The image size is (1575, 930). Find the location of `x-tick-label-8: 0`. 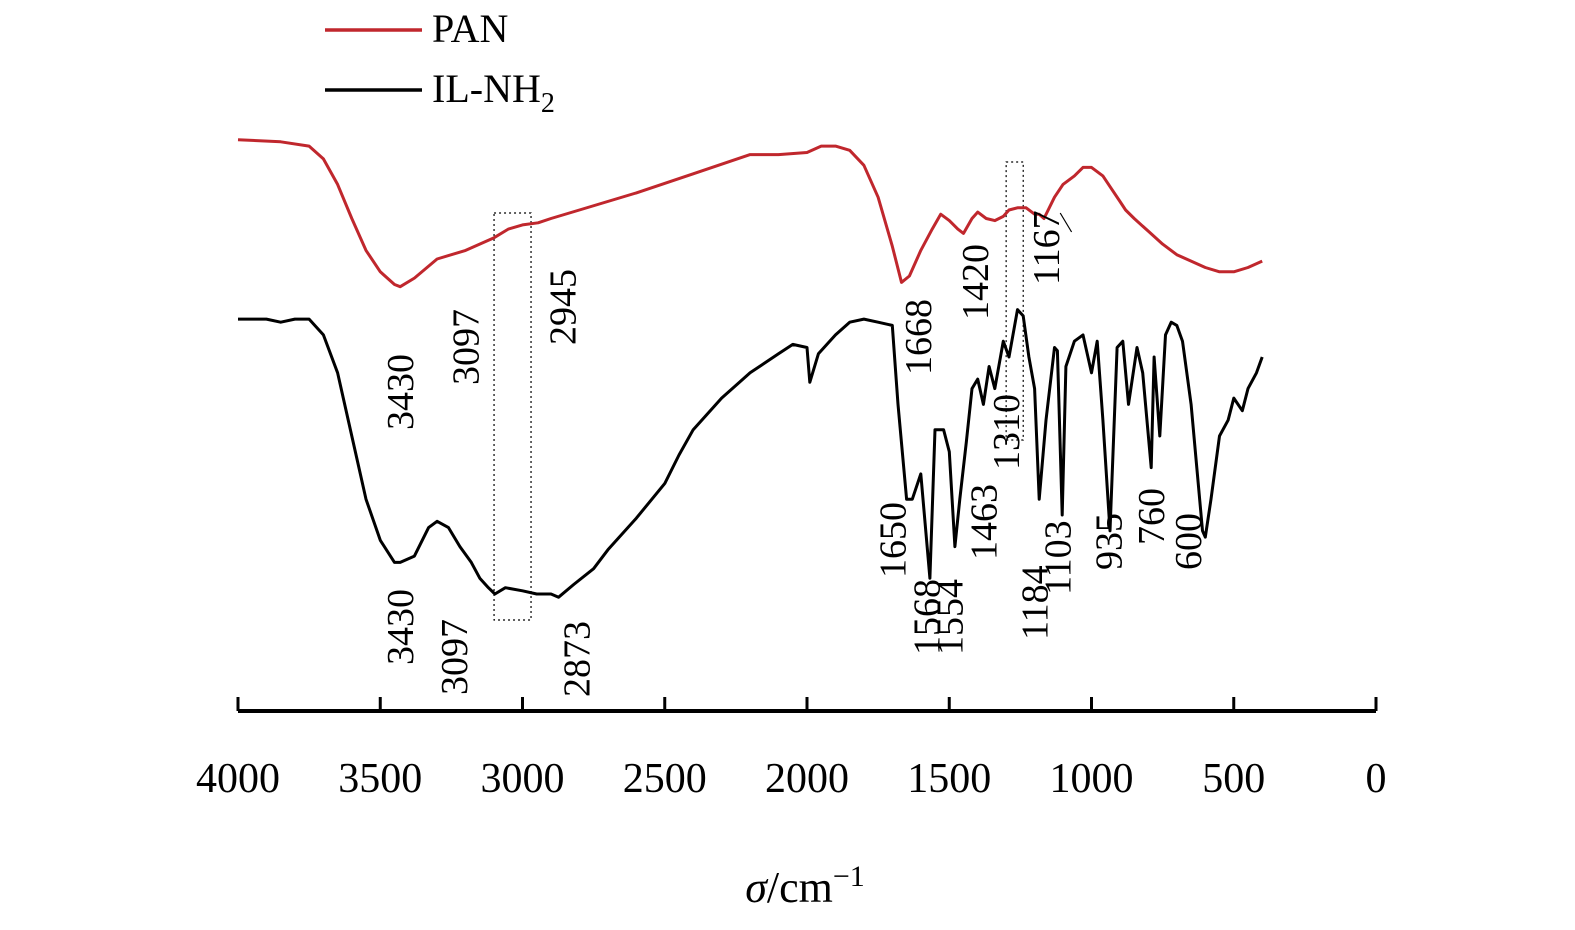

x-tick-label-8: 0 is located at coordinates (1376, 779).